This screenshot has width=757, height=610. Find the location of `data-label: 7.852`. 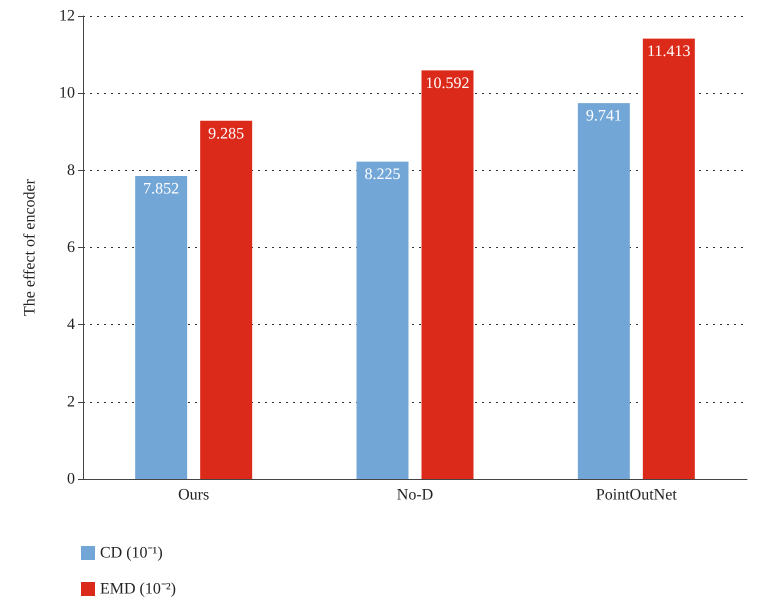

data-label: 7.852 is located at coordinates (161, 189).